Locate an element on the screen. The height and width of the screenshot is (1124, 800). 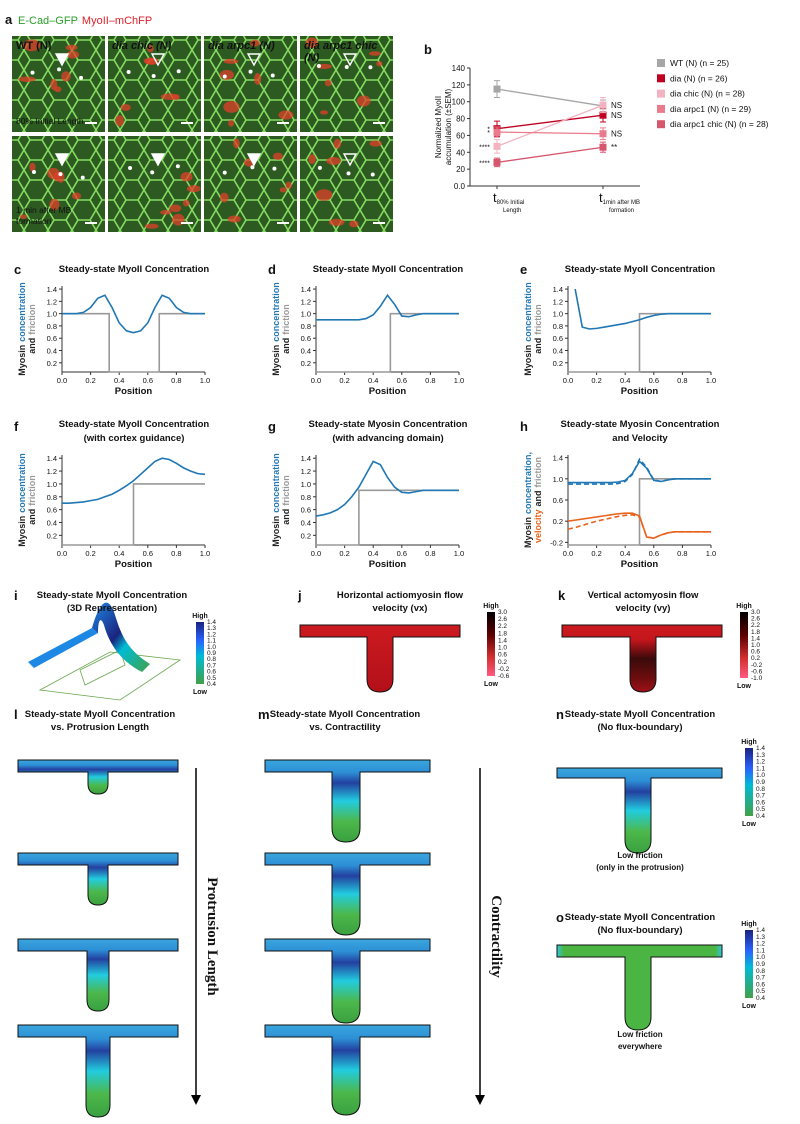
map-note: (only in the protrusion) is located at coordinates (640, 867).